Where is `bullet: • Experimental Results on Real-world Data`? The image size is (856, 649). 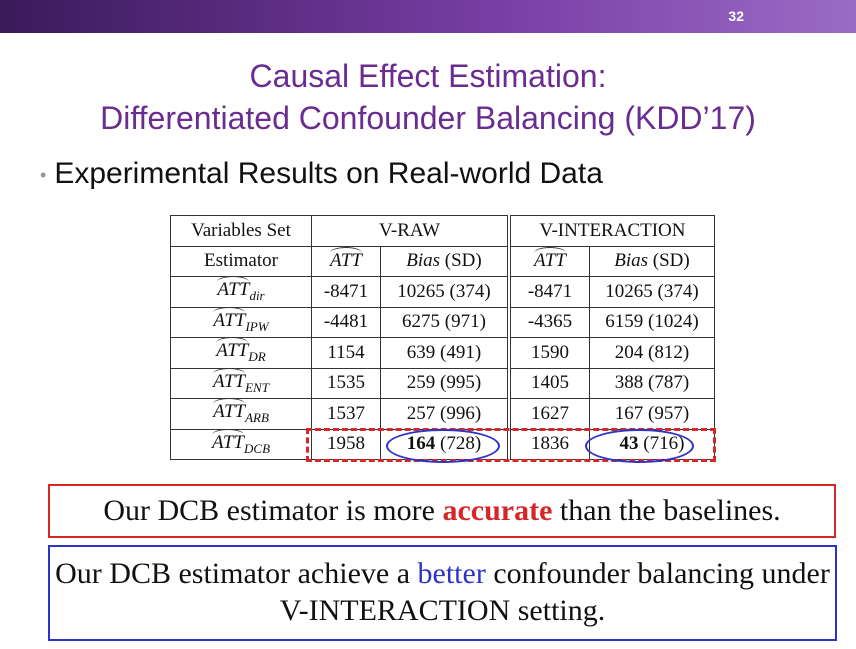
bullet: • Experimental Results on Real-world Data is located at coordinates (321, 173).